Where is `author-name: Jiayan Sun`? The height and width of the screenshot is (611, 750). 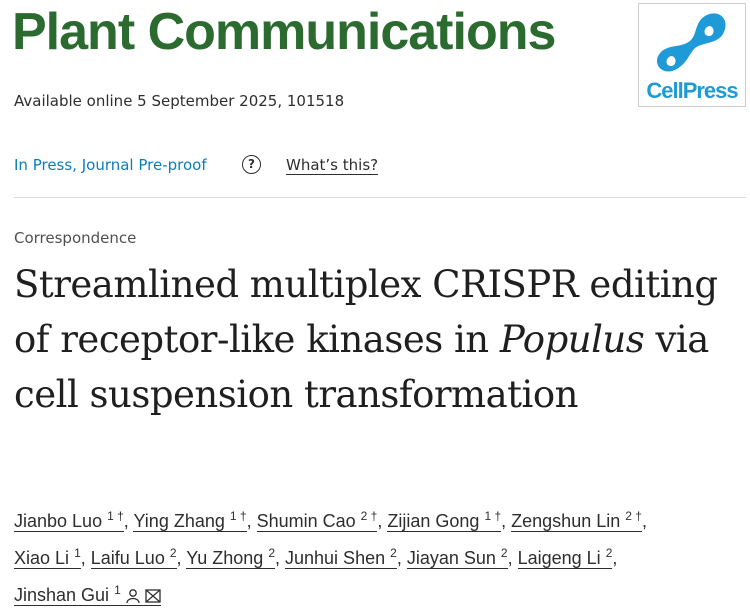 author-name: Jiayan Sun is located at coordinates (451, 558).